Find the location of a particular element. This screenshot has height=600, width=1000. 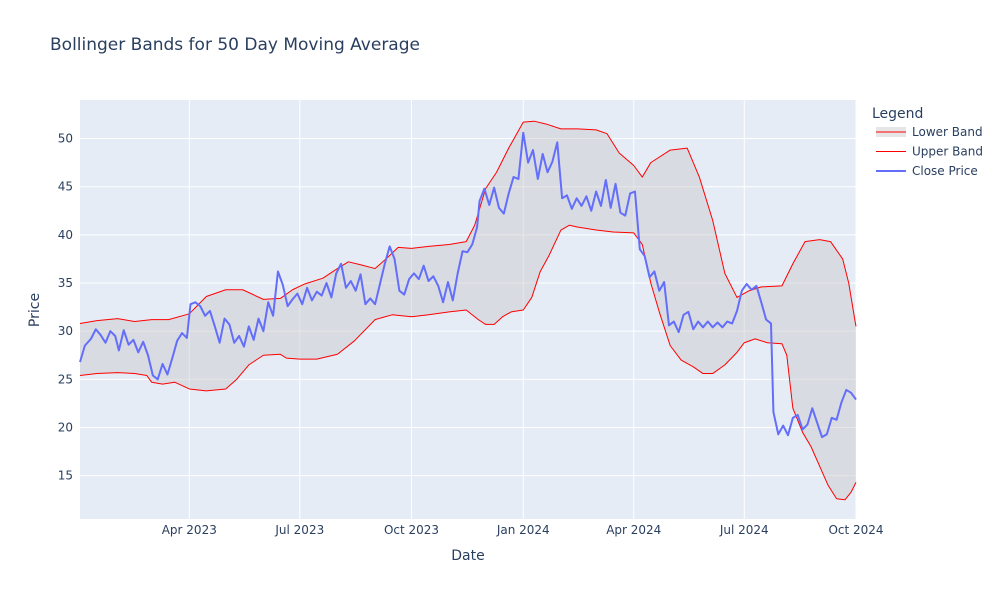

y-tick-label: 15 is located at coordinates (65, 476).